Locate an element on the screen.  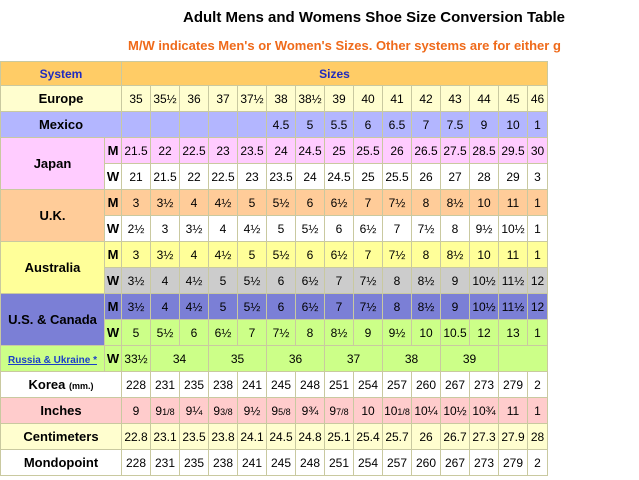
cell: 10¾ is located at coordinates (484, 410).